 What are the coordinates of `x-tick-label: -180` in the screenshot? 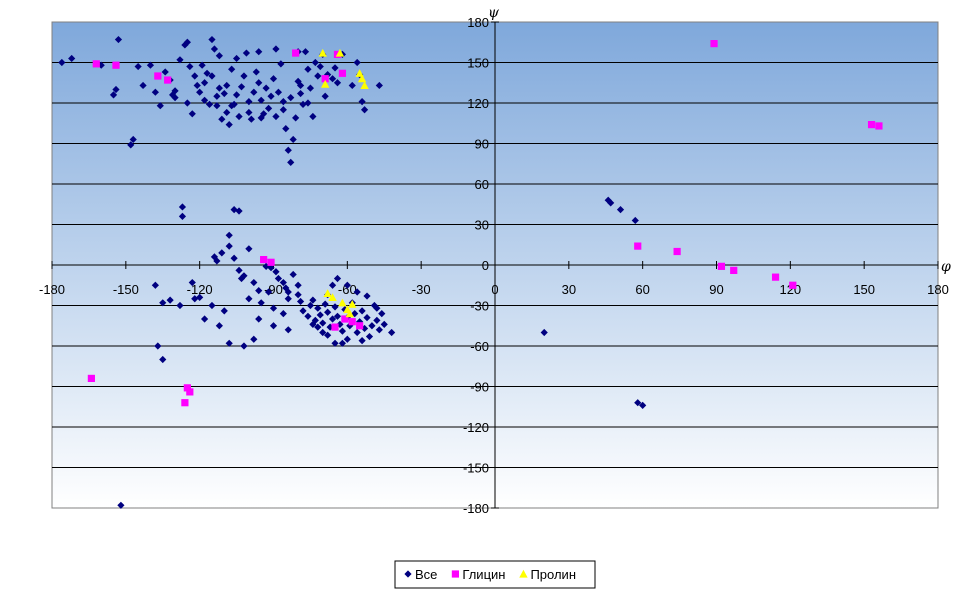 It's located at (52, 289).